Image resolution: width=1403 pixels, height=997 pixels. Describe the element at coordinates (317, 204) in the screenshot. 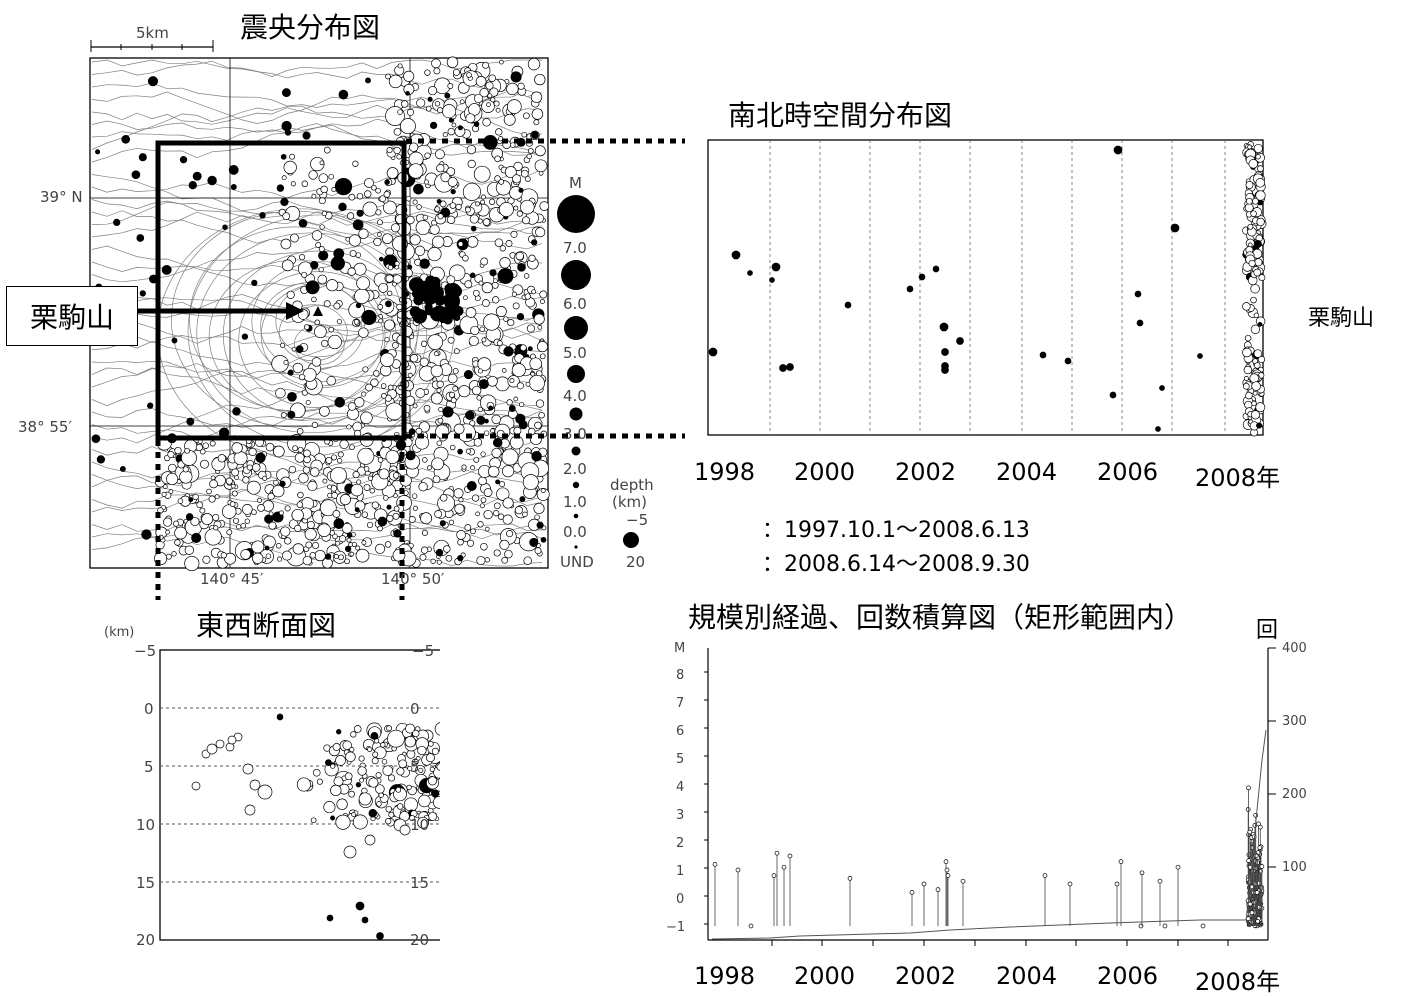

I see `contour-line` at that location.